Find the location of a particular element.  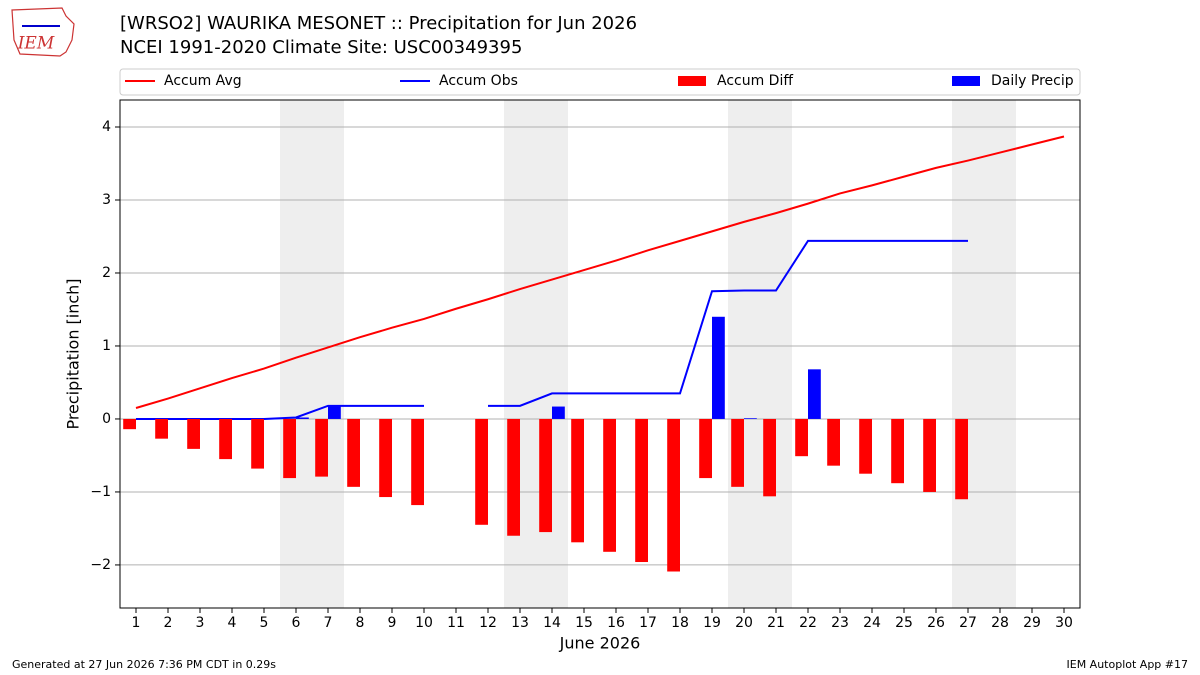

chart-subtitle: NCEI 1991-2020 Climate Site: USC00349395 is located at coordinates (321, 47).